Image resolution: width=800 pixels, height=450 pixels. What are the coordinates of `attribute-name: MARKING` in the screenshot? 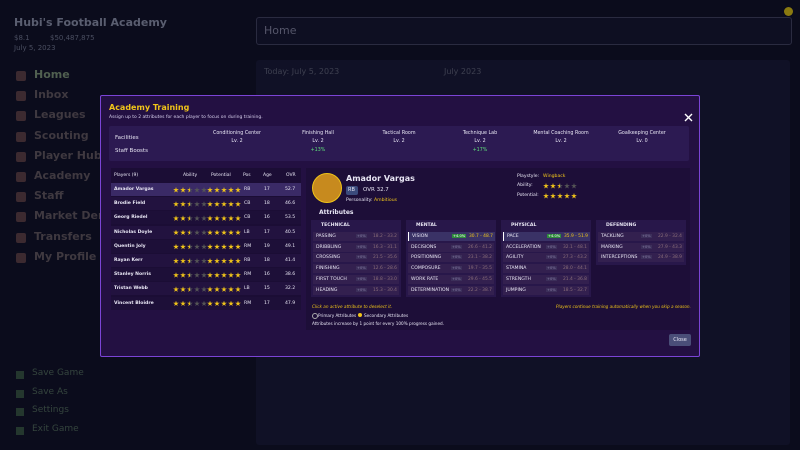 It's located at (612, 247).